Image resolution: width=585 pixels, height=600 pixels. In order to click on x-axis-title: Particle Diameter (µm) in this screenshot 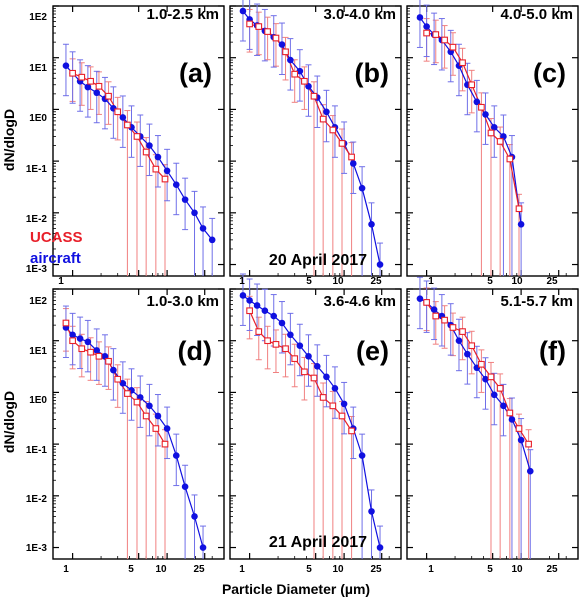, I will do `click(296, 589)`.